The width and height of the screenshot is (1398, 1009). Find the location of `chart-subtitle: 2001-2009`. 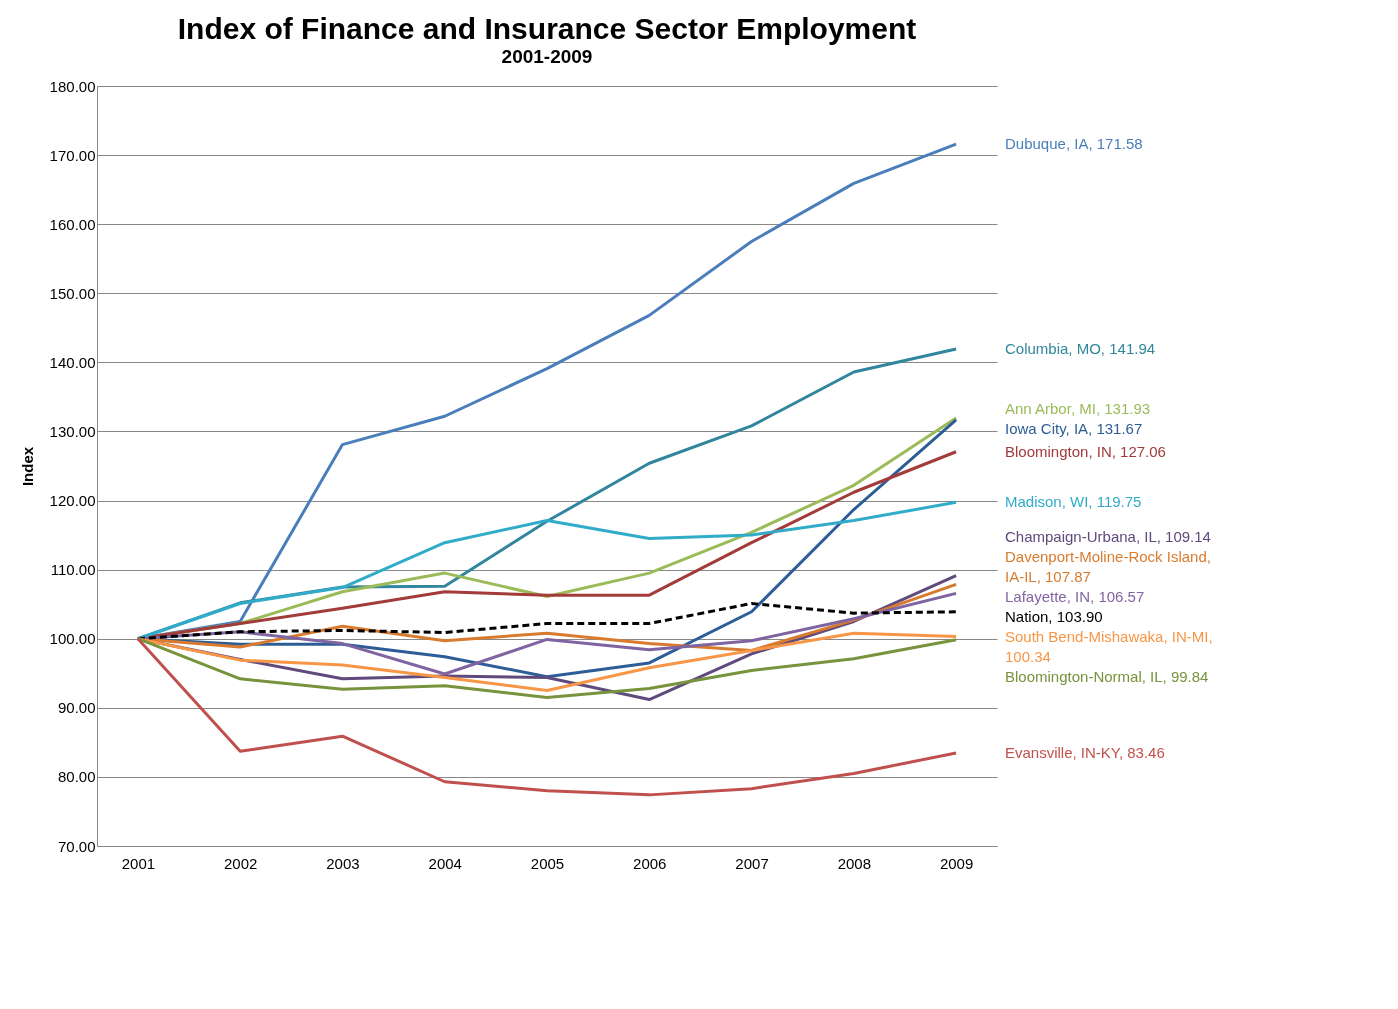

chart-subtitle: 2001-2009 is located at coordinates (547, 56).